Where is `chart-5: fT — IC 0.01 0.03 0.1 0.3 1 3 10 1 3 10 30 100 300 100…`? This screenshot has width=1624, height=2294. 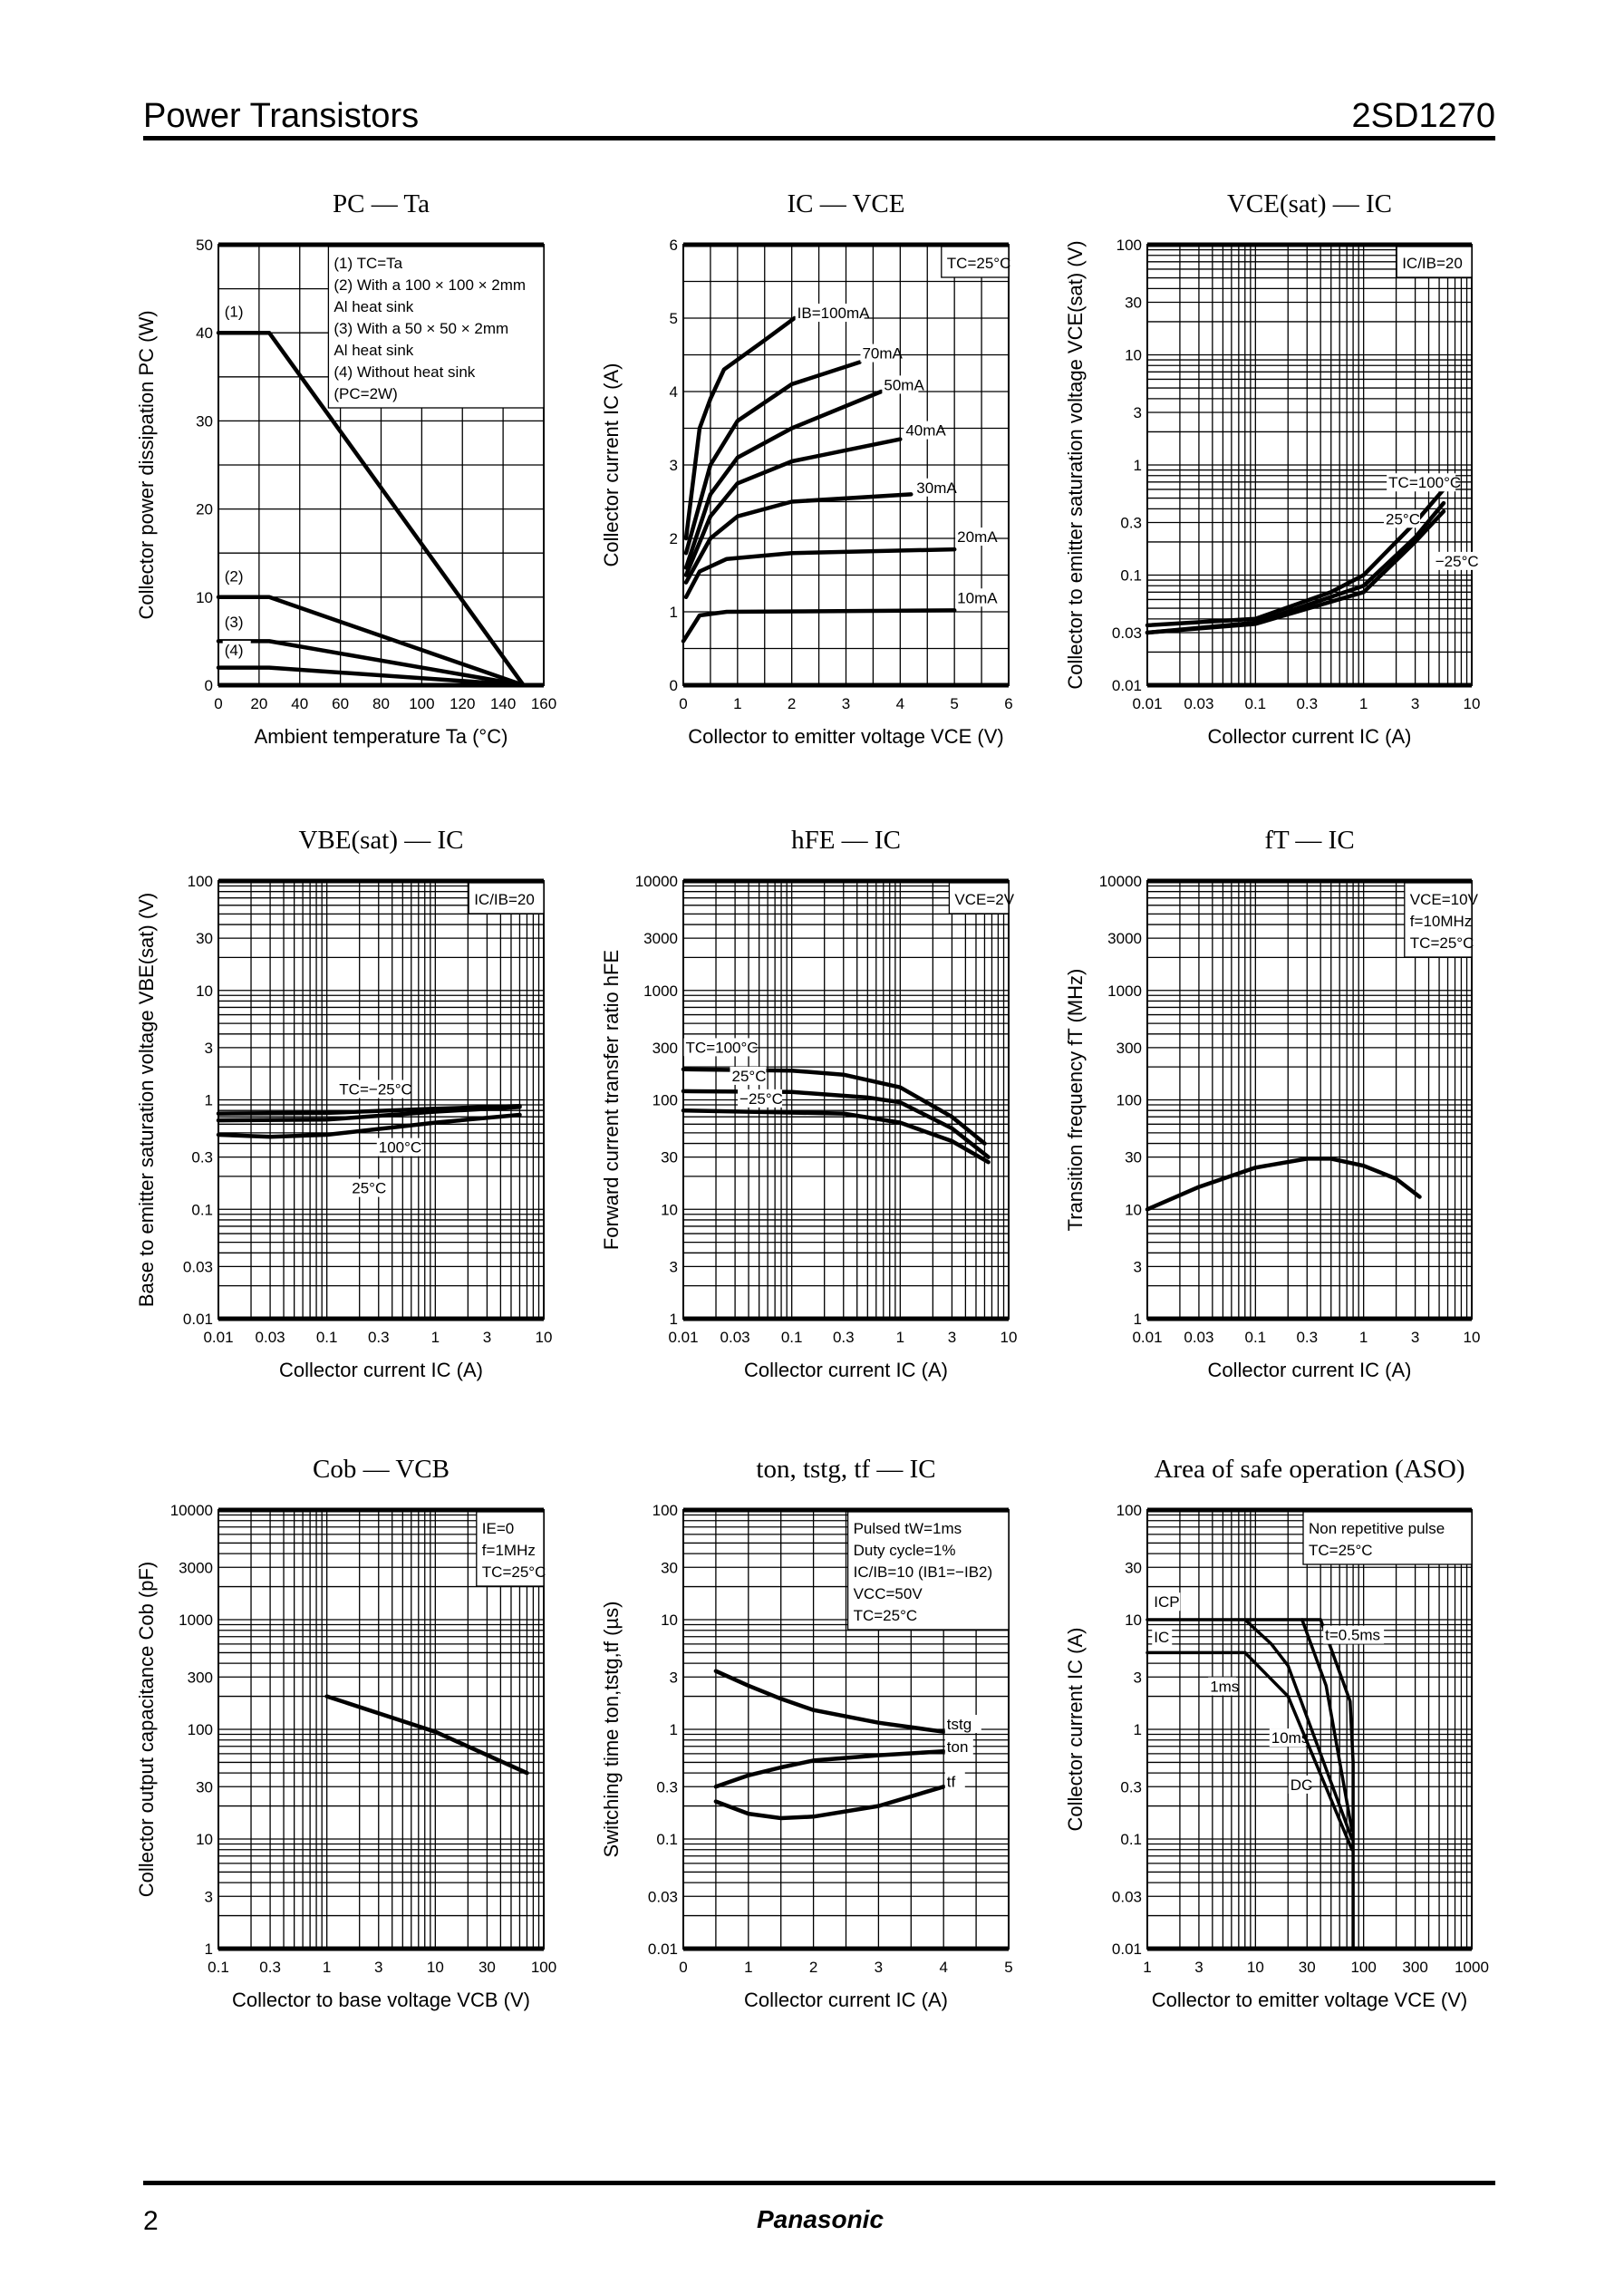 chart-5: fT — IC 0.01 0.03 0.1 0.3 1 3 10 1 3 10 30 100 300 100… is located at coordinates (1272, 1103).